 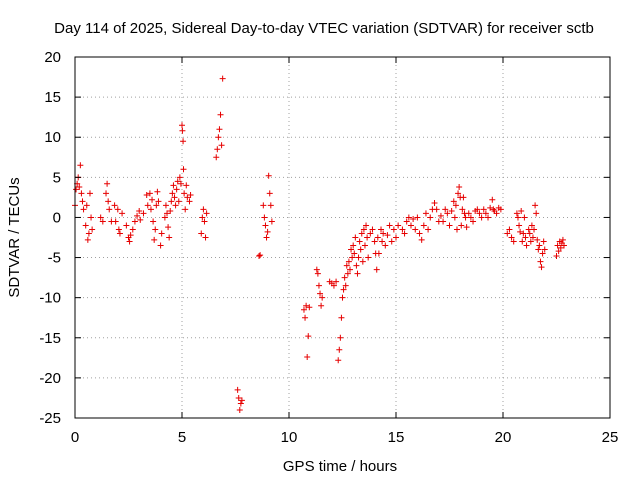 I want to click on x-tick-labels: 0 5 10 15 20 25, so click(x=345, y=437).